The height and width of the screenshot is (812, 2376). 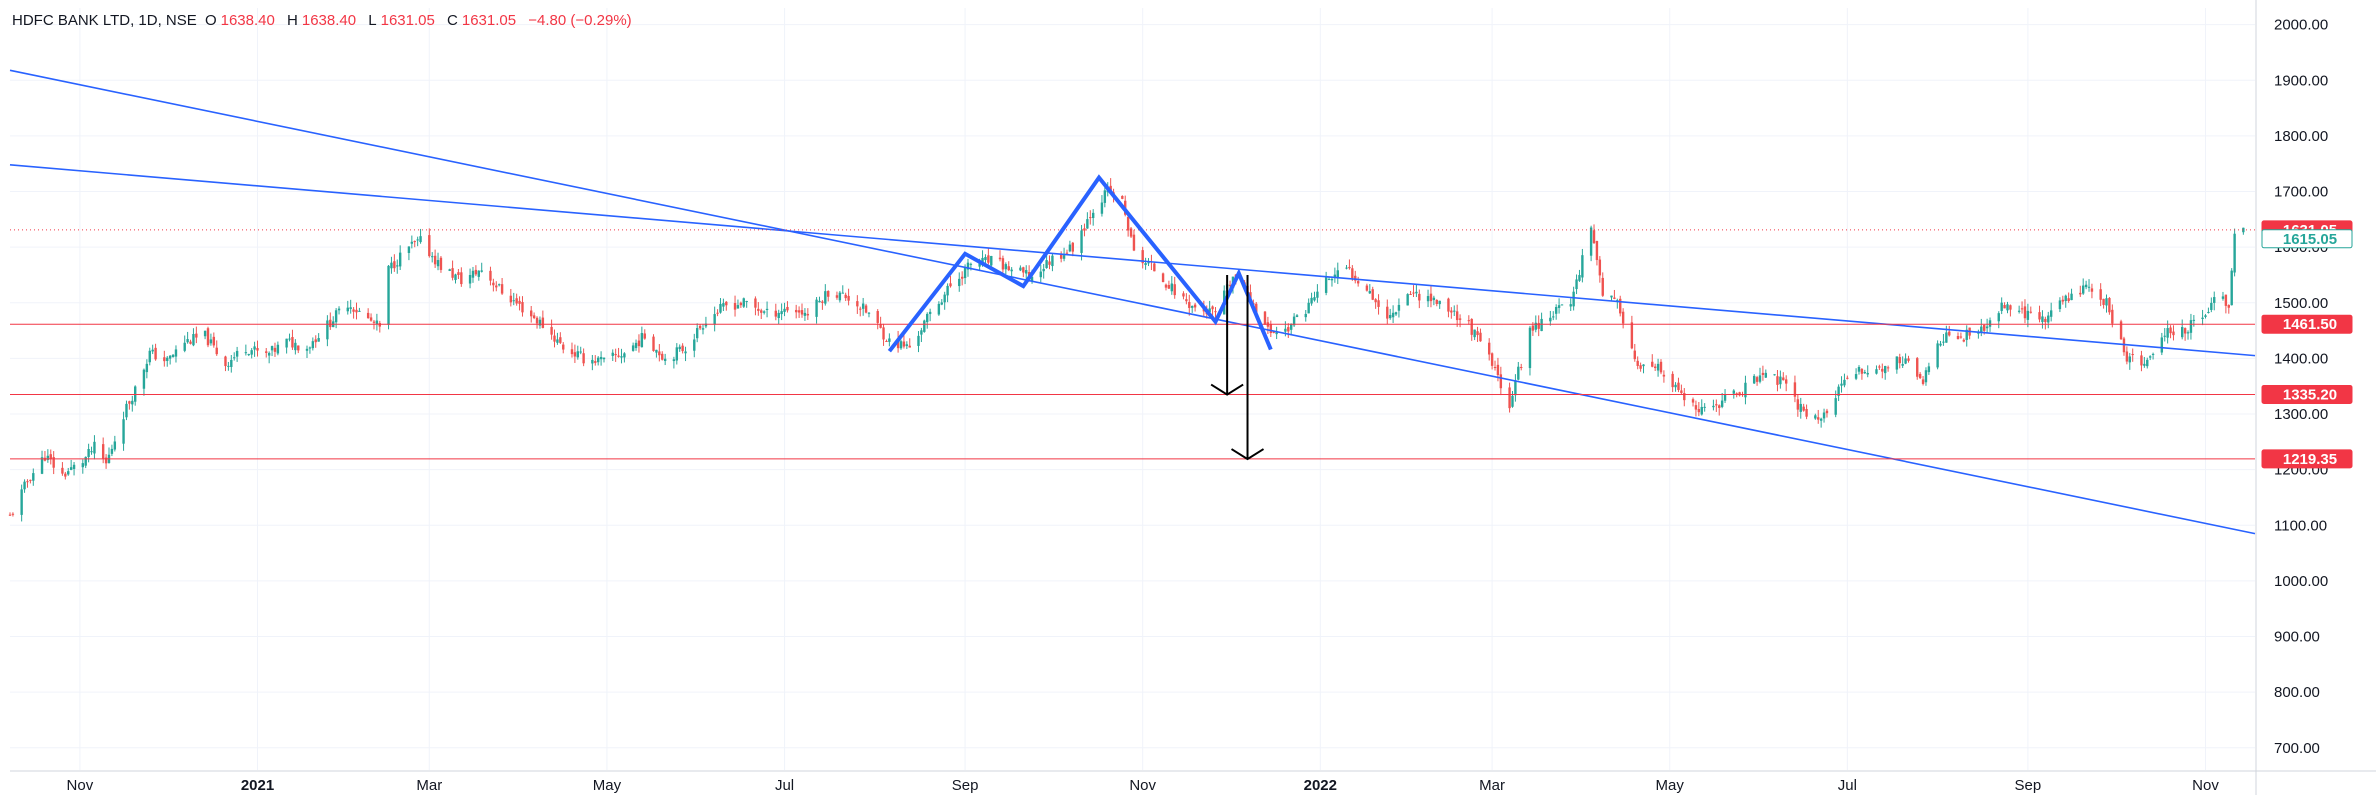 I want to click on y-tick-label: 700.00, so click(x=2297, y=748).